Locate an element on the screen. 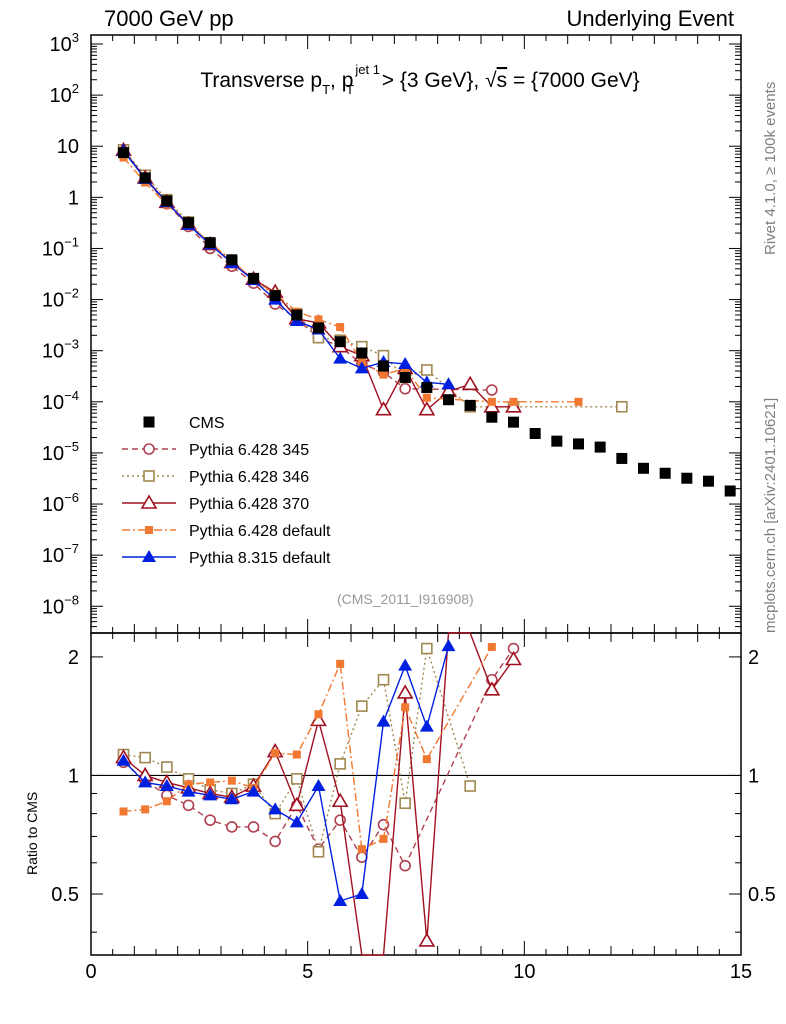 The image size is (786, 1024). legend-label-cms: CMS is located at coordinates (207, 423).